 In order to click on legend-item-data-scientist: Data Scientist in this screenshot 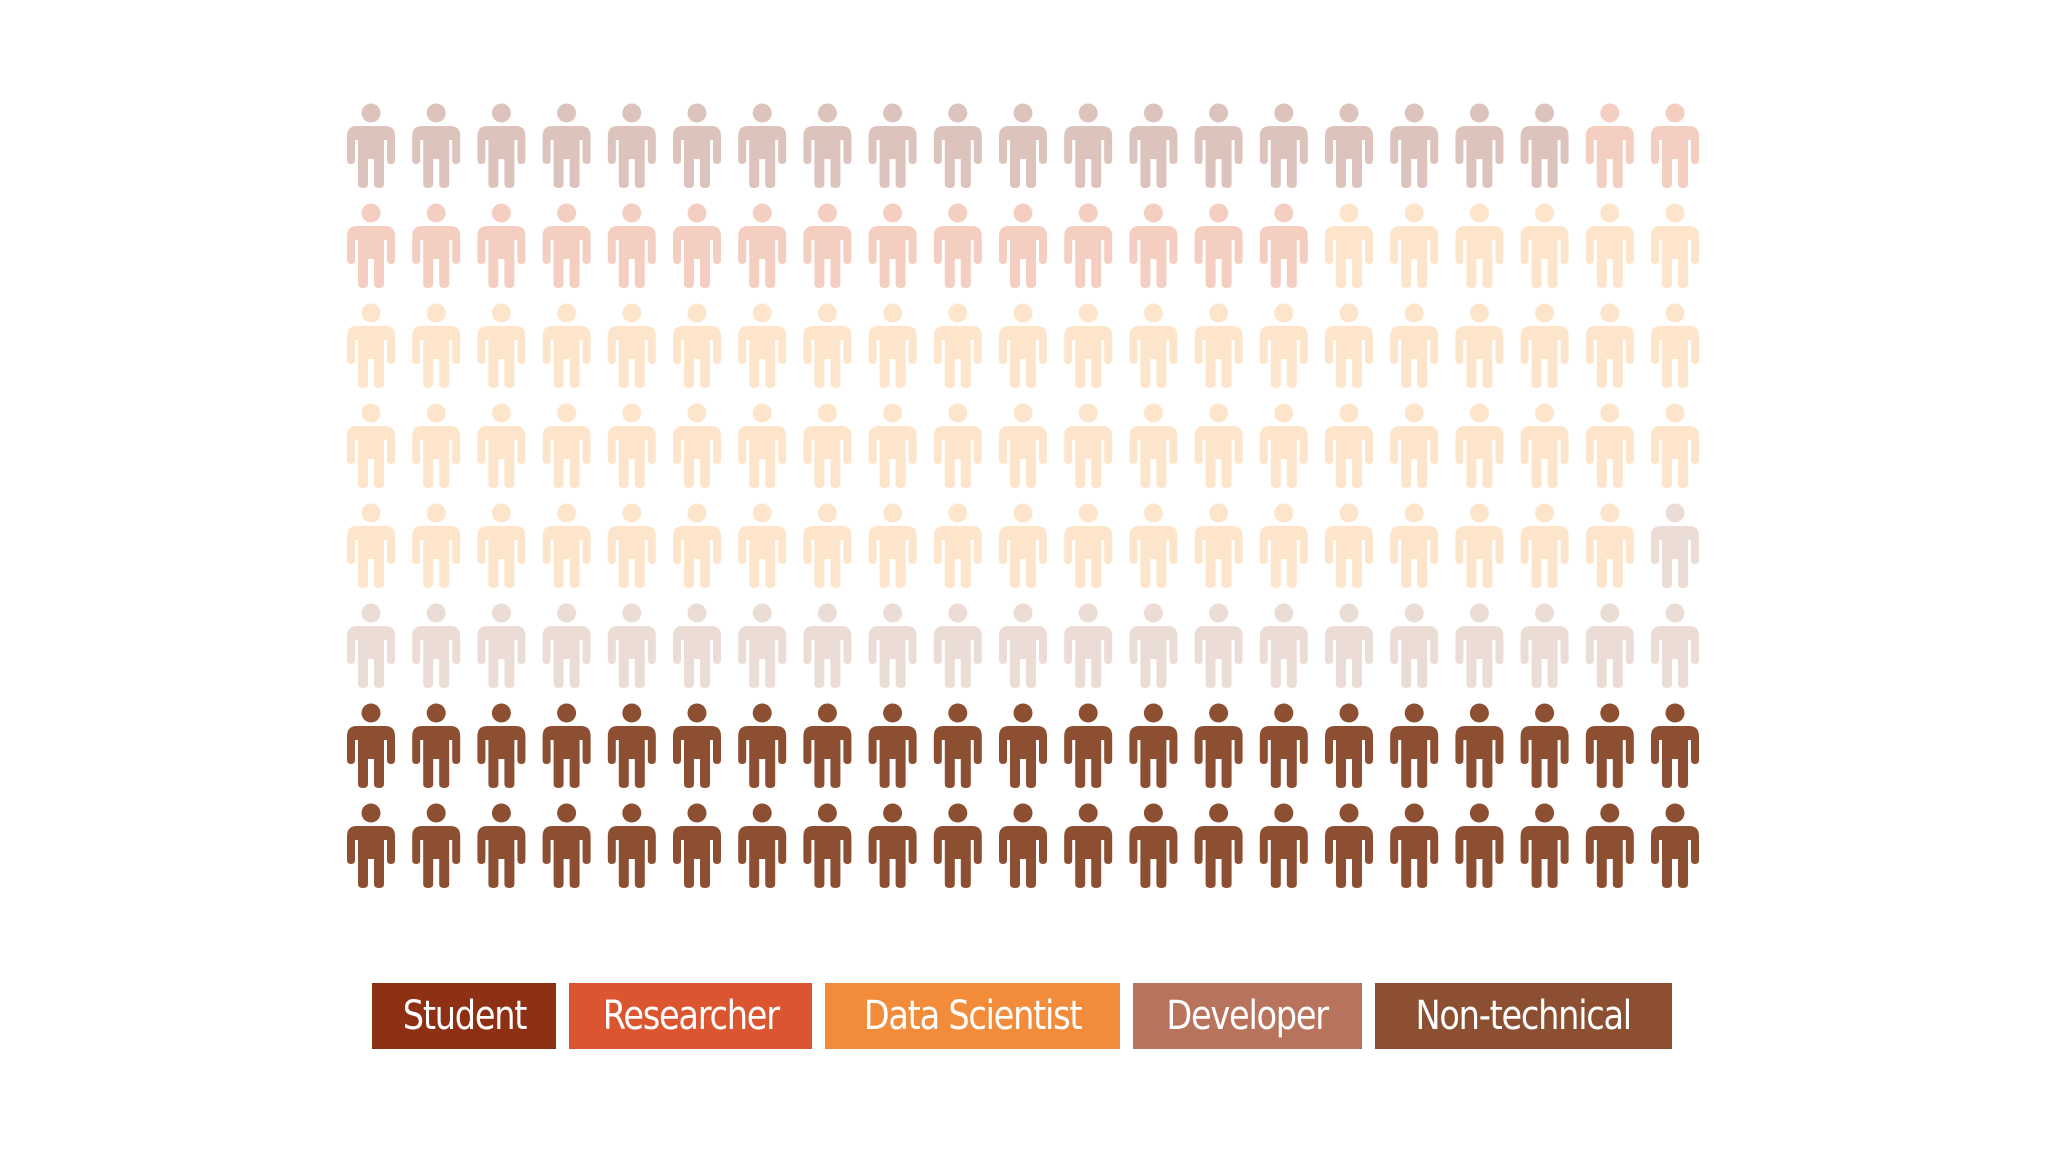, I will do `click(972, 1016)`.